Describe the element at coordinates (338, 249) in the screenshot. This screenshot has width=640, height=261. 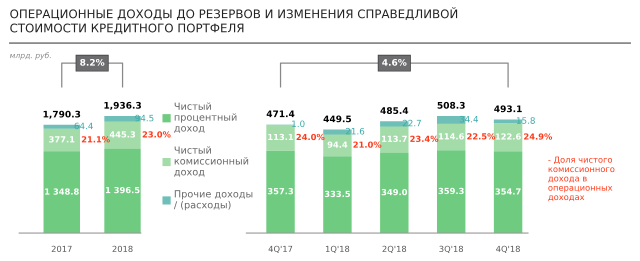
I see `x-tick-label: 1Q'18` at that location.